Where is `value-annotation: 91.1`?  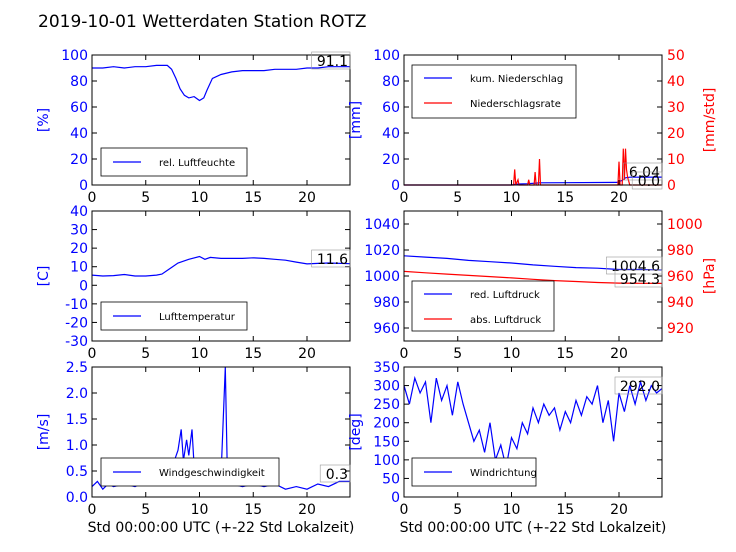
value-annotation: 91.1 is located at coordinates (332, 62).